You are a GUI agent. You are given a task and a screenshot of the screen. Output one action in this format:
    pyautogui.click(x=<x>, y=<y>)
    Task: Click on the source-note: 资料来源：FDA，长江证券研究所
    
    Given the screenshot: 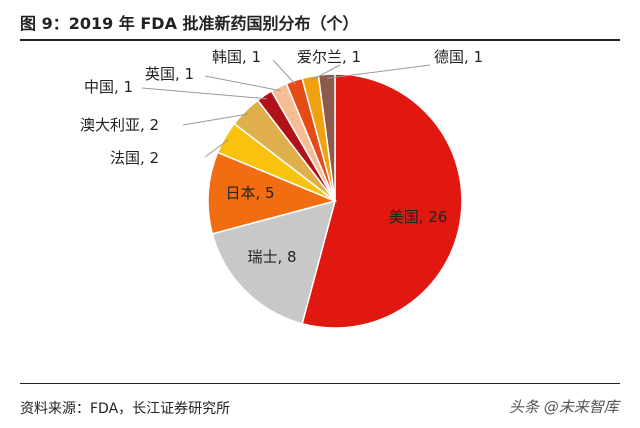 What is the action you would take?
    pyautogui.click(x=125, y=409)
    